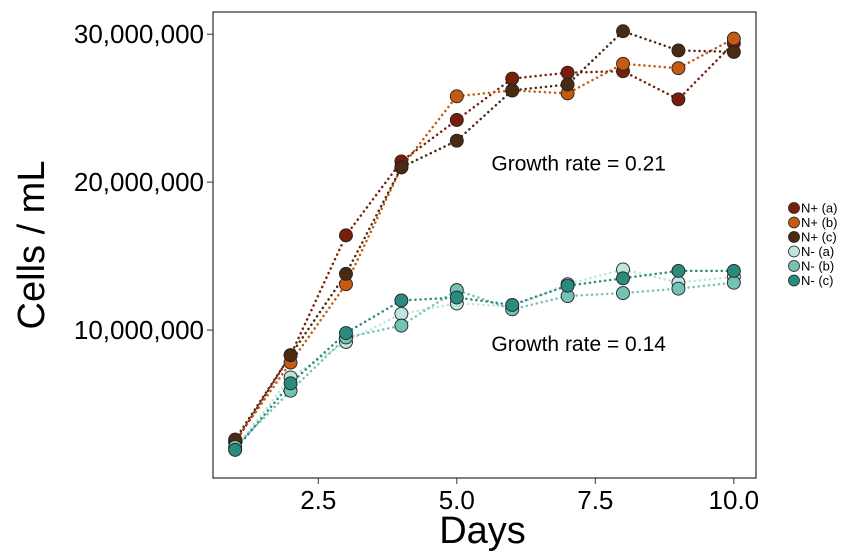 The width and height of the screenshot is (848, 554). I want to click on y-tick-label: 30,000,000, so click(139, 34).